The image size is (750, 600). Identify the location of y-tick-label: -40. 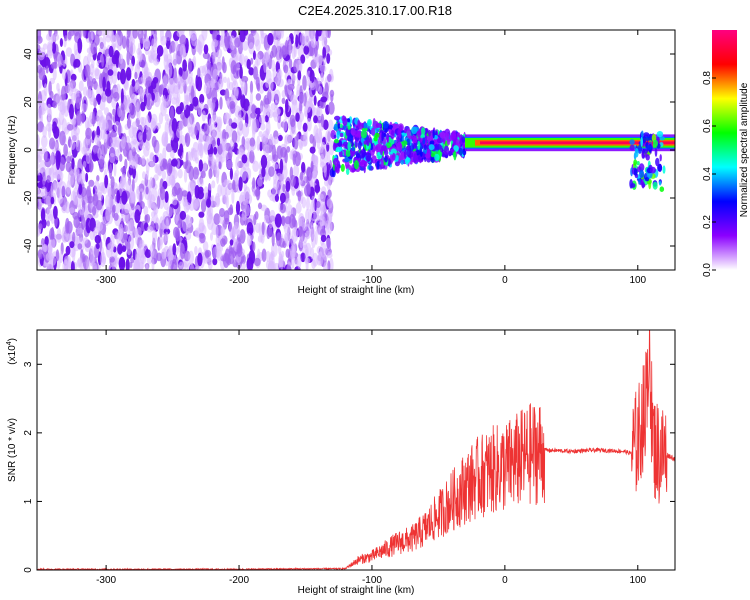
(28, 245).